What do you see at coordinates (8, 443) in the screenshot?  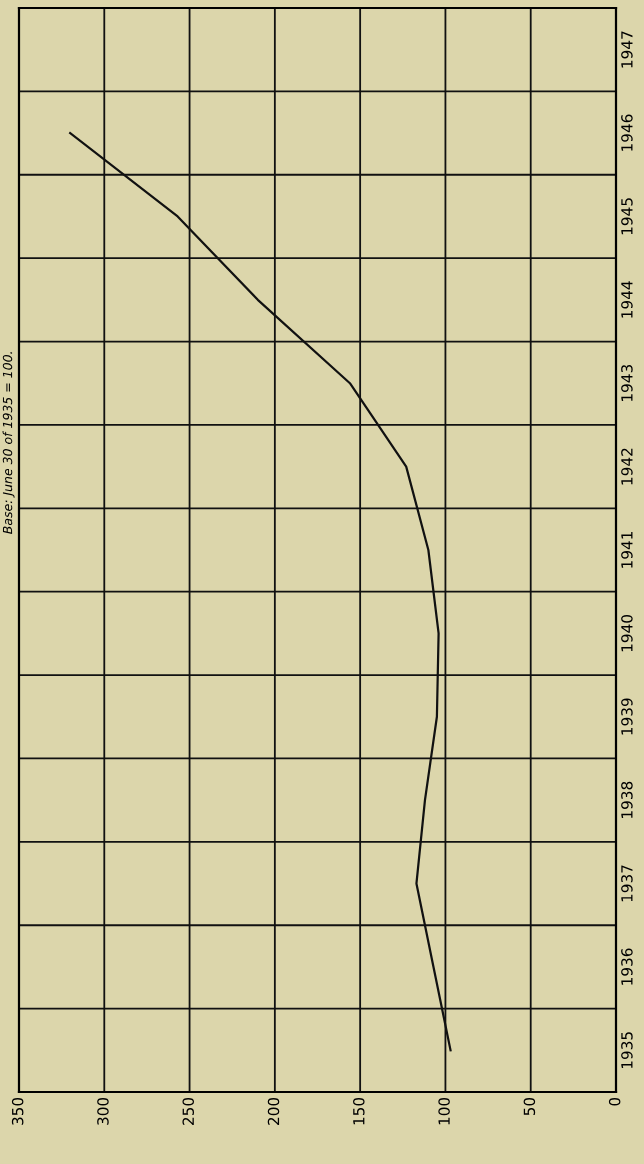 I see `text: Base: June 30 of 1935 = 100.` at bounding box center [8, 443].